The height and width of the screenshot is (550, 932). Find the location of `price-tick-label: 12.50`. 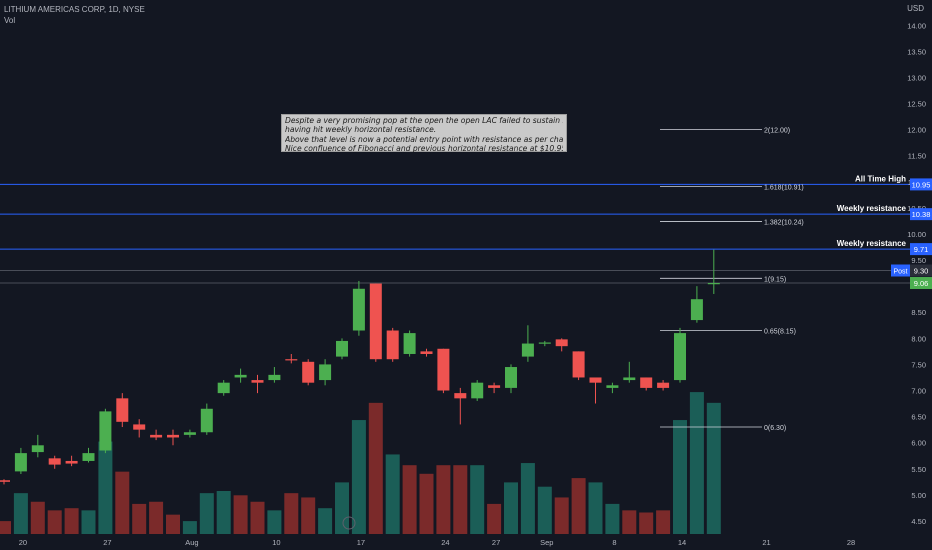

price-tick-label: 12.50 is located at coordinates (916, 104).